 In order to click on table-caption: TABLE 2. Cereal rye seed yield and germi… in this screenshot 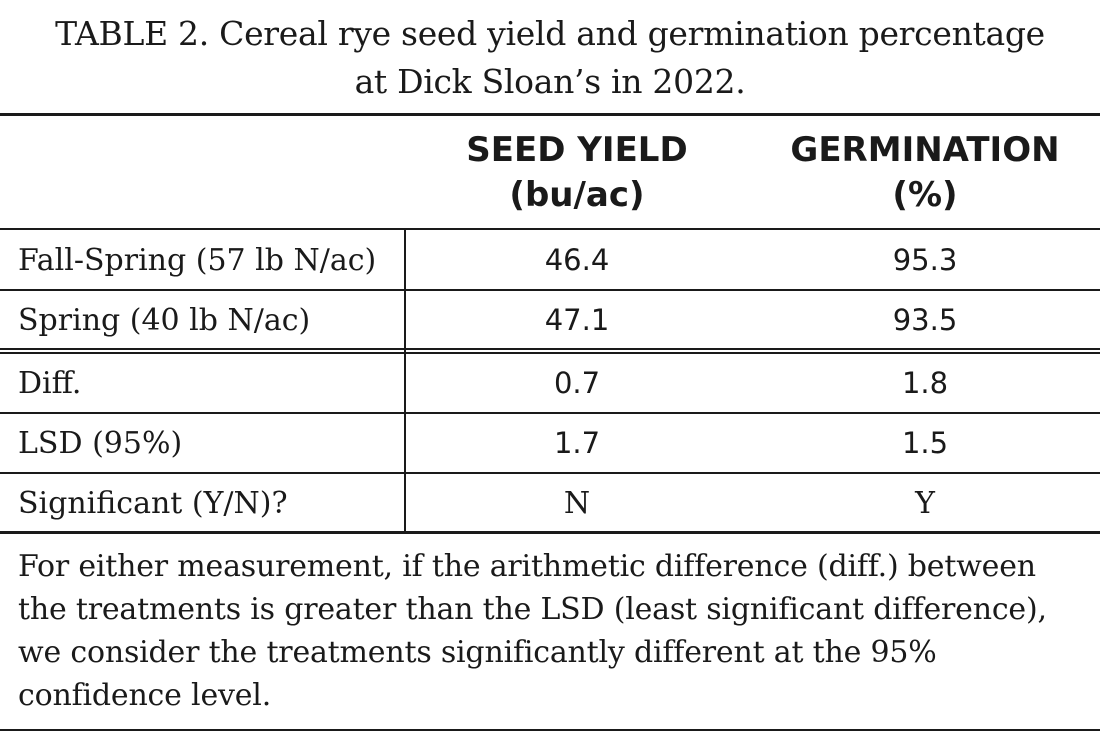, I will do `click(550, 58)`.